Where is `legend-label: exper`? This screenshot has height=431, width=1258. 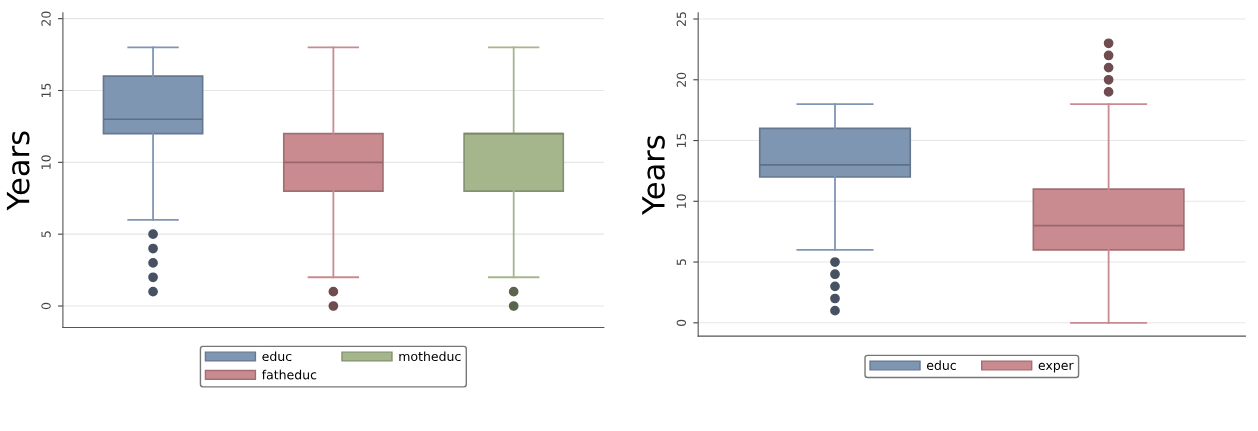
legend-label: exper is located at coordinates (1056, 367).